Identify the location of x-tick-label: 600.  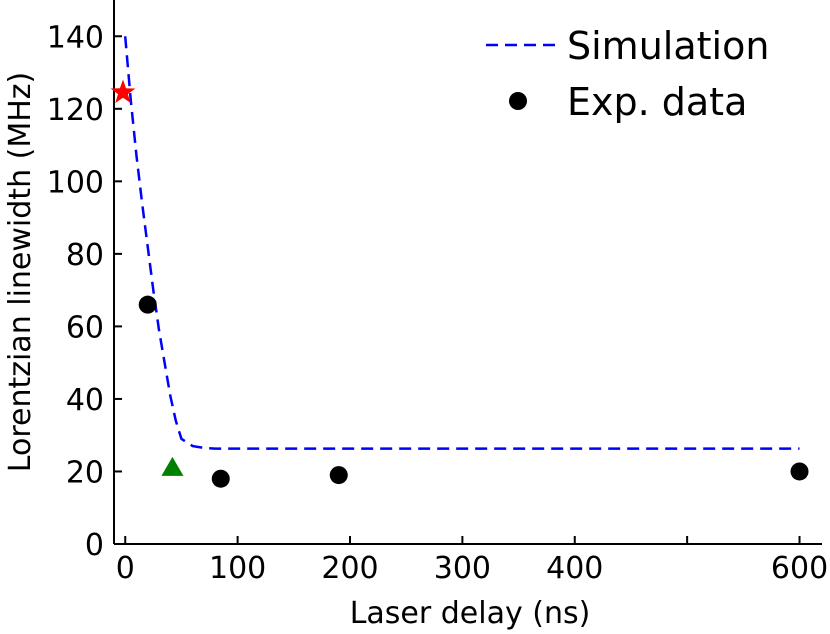
(799, 568).